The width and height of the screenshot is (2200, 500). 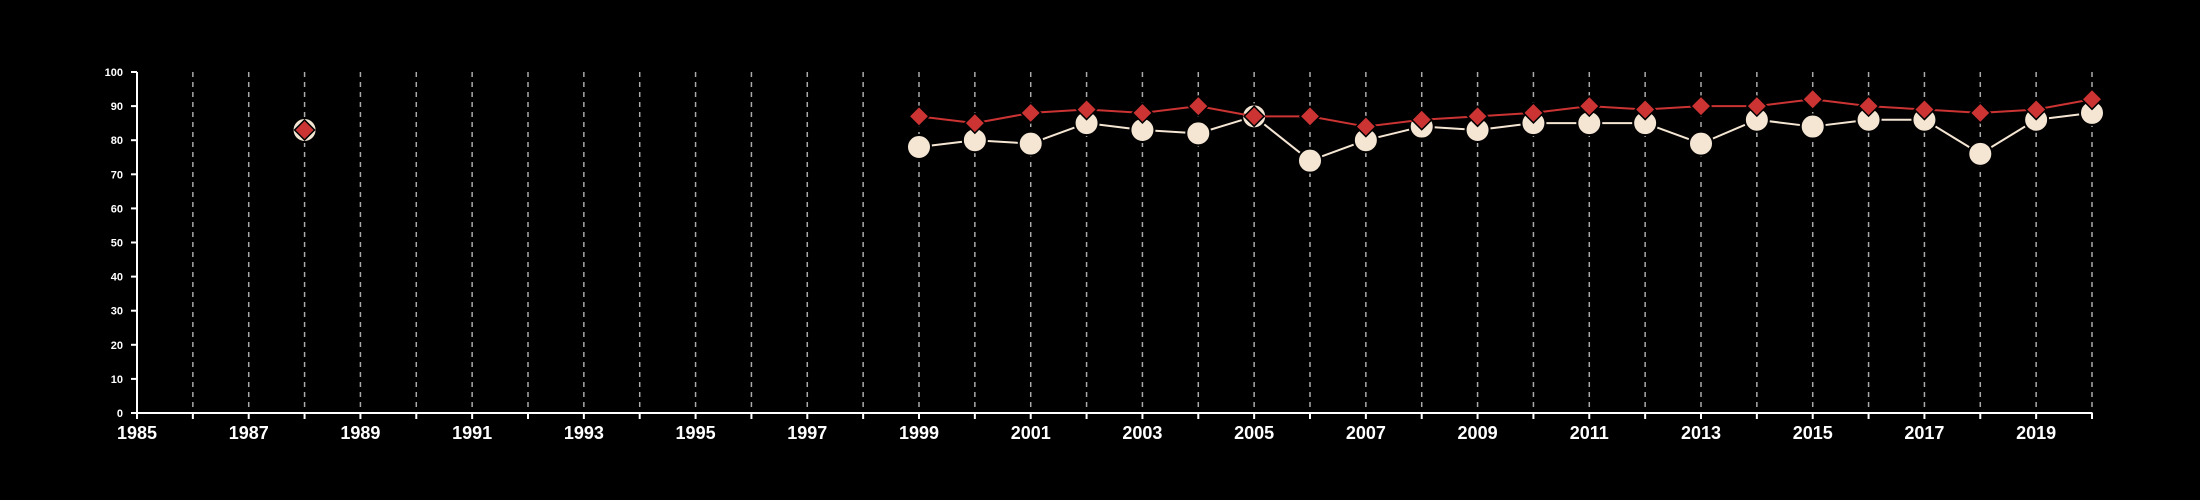 What do you see at coordinates (117, 278) in the screenshot?
I see `y-tick-label: 40` at bounding box center [117, 278].